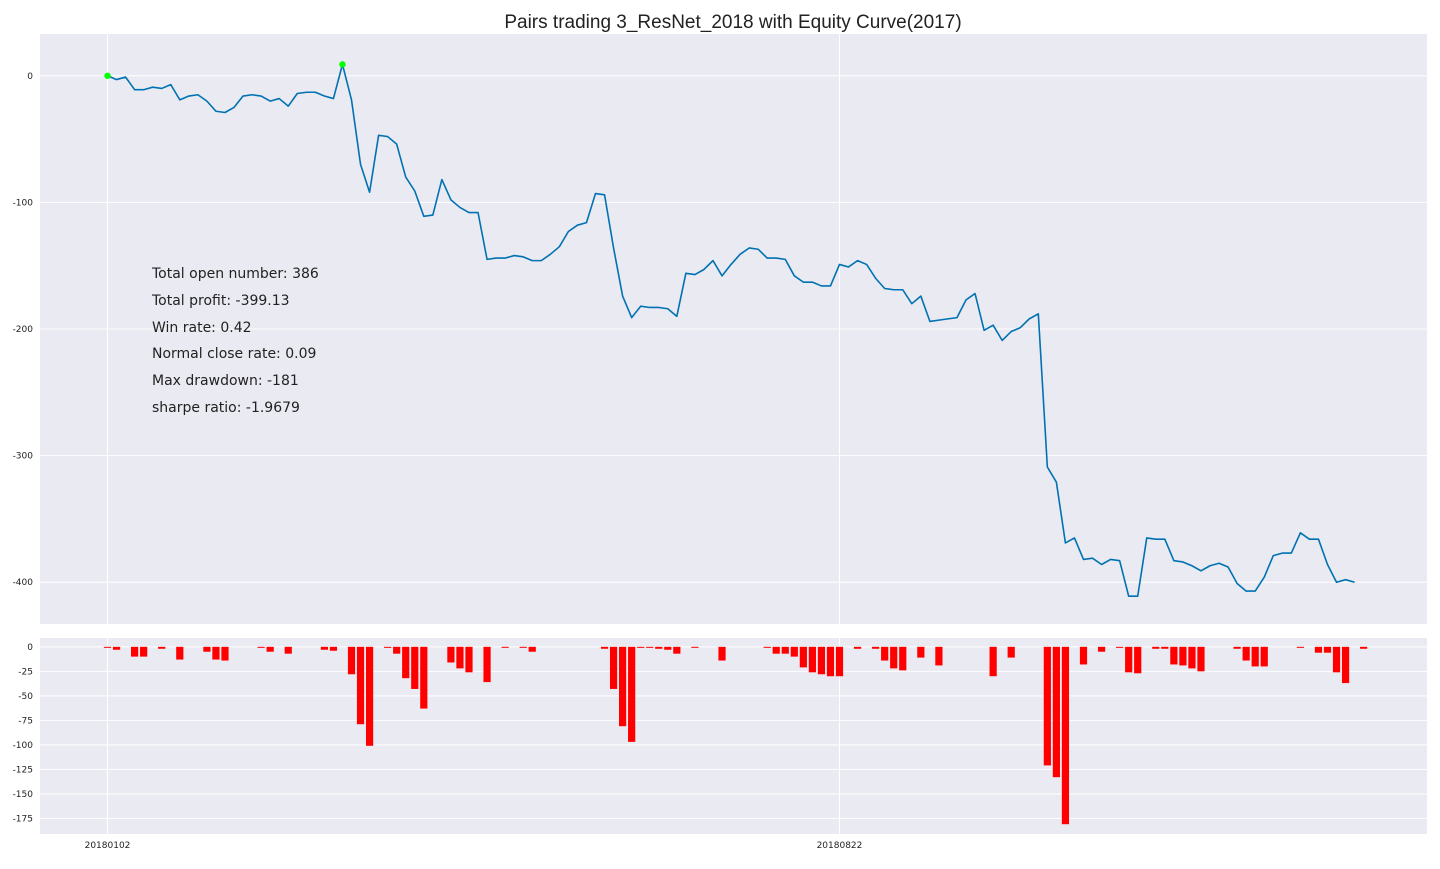 Image resolution: width=1440 pixels, height=869 pixels. What do you see at coordinates (23, 819) in the screenshot?
I see `drawdown-y-tick-label: -175` at bounding box center [23, 819].